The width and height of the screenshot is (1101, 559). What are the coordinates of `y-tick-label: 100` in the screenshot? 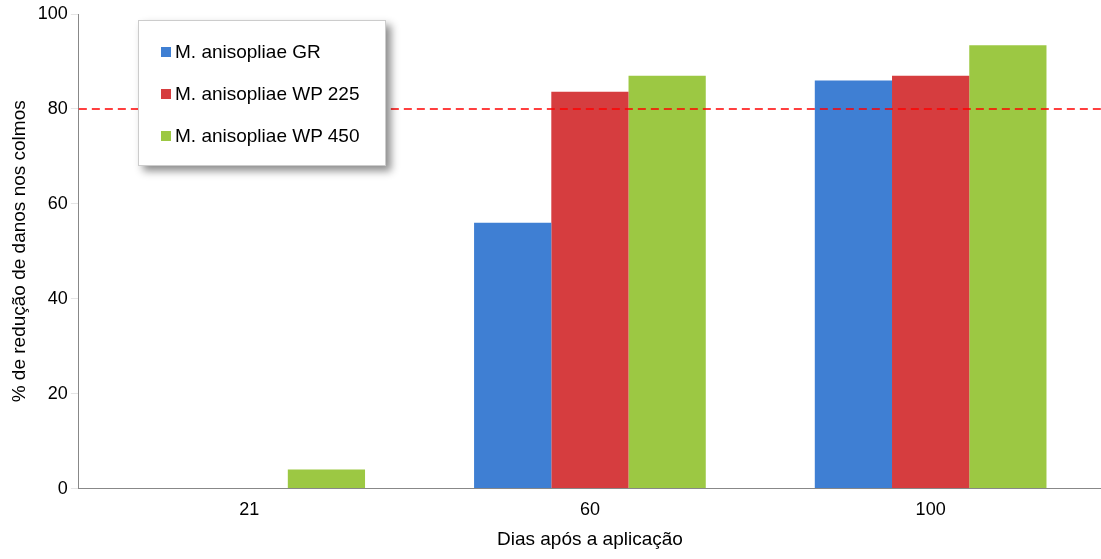 It's located at (52, 12).